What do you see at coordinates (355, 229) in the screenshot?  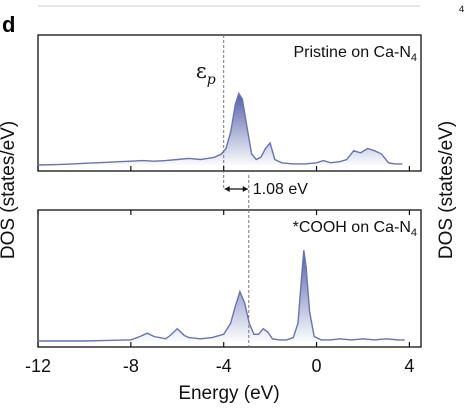 I see `panel-bottom-title: *COOH on Ca-N4` at bounding box center [355, 229].